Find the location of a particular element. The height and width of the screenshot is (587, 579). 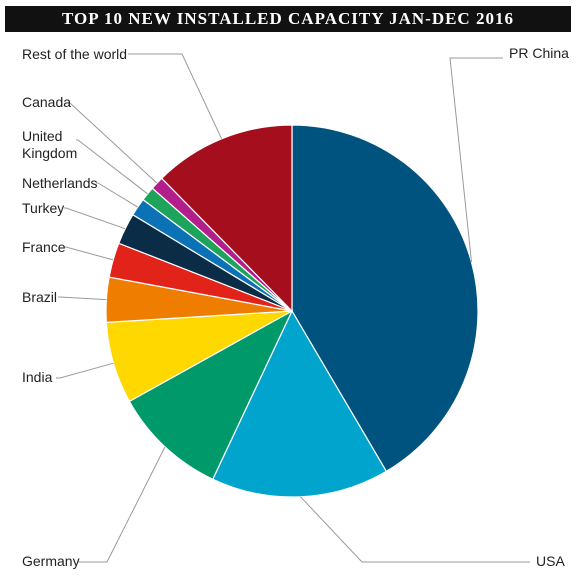

leader-pr-china is located at coordinates (476, 160).